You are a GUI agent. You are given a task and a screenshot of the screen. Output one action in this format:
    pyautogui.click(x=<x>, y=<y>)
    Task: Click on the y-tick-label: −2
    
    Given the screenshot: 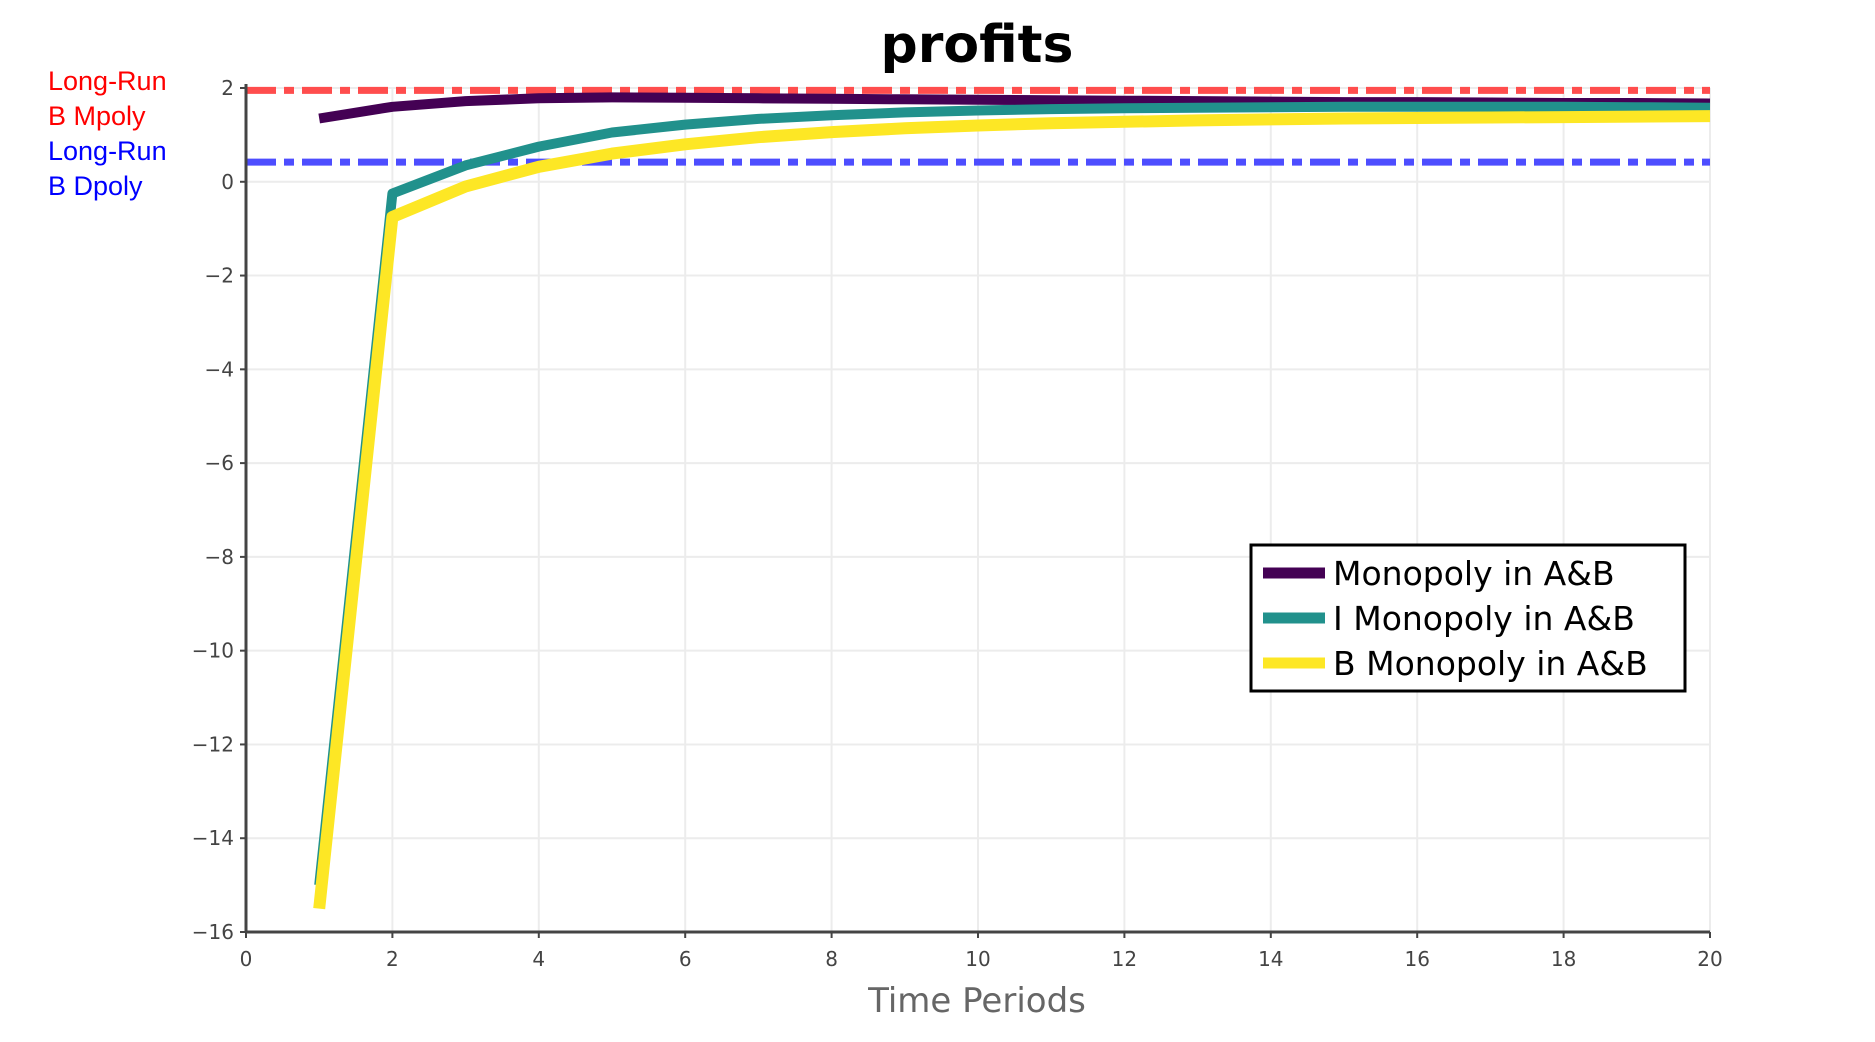 What is the action you would take?
    pyautogui.click(x=219, y=276)
    